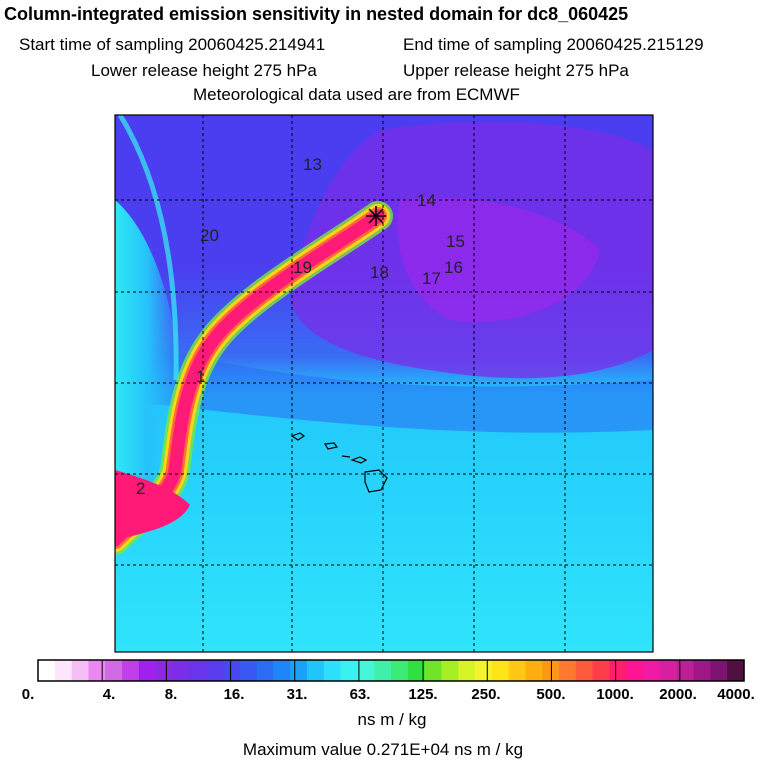  Describe the element at coordinates (200, 376) in the screenshot. I see `trajectory-label: 1` at that location.